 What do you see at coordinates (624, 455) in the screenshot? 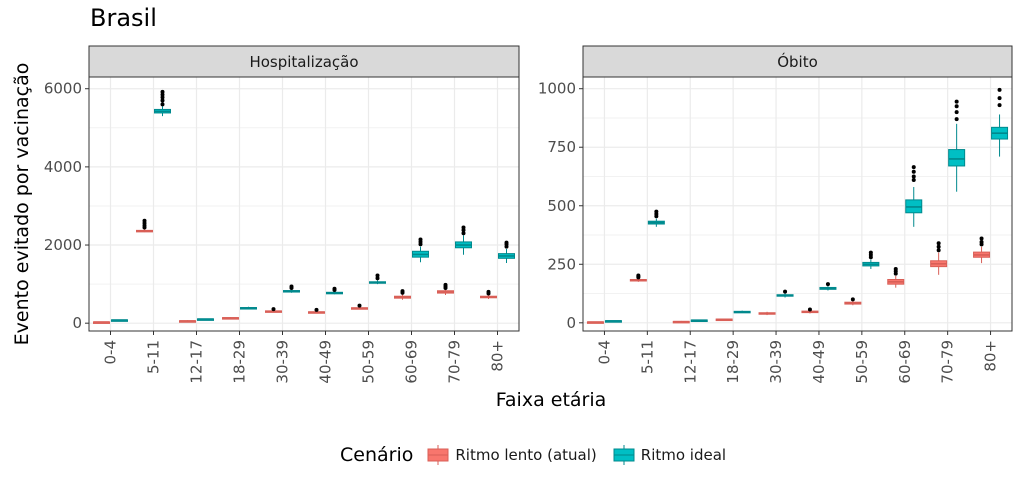
I see `legend-key-ideal` at bounding box center [624, 455].